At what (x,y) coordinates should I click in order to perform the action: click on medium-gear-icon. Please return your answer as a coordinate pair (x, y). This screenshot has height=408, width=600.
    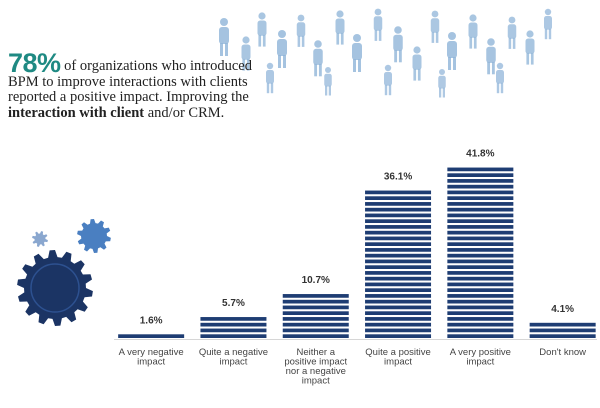
    Looking at the image, I should click on (94, 236).